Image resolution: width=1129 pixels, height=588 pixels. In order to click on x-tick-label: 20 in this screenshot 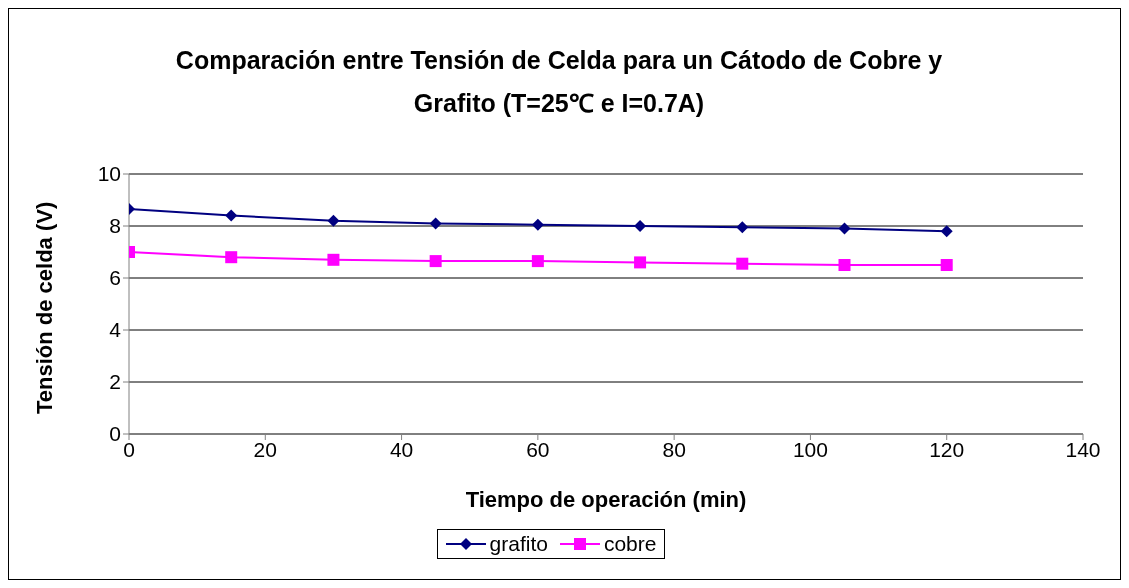, I will do `click(265, 449)`.